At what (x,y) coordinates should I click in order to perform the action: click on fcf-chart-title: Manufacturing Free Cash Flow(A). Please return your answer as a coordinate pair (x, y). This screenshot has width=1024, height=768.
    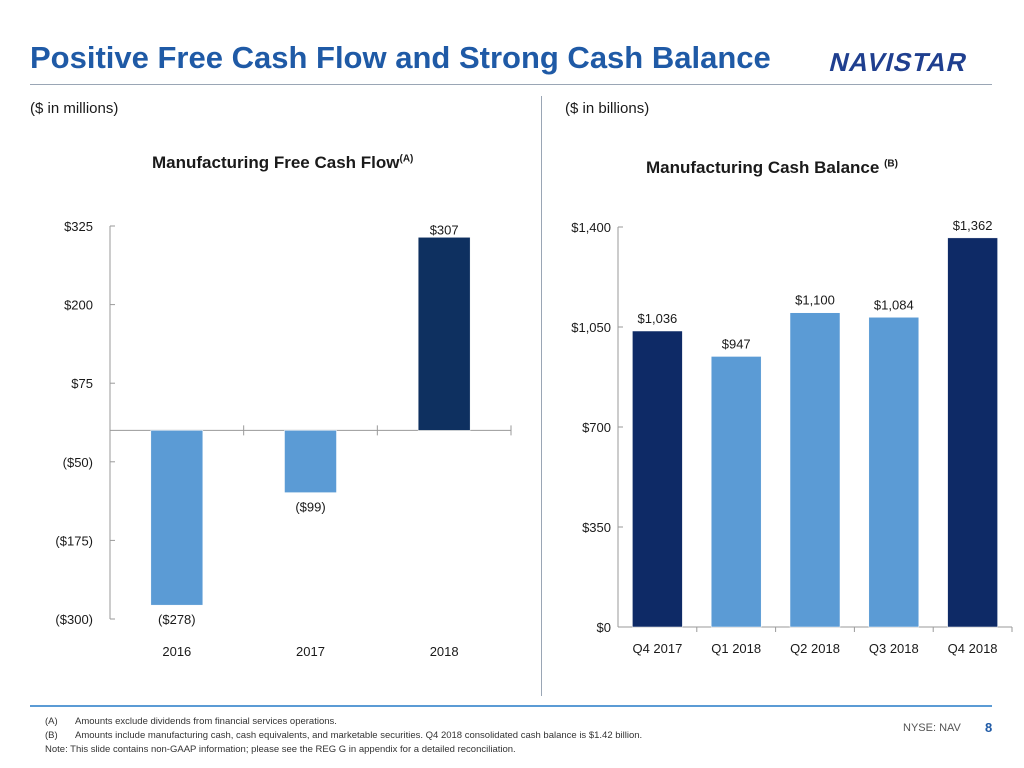
    Looking at the image, I should click on (282, 163).